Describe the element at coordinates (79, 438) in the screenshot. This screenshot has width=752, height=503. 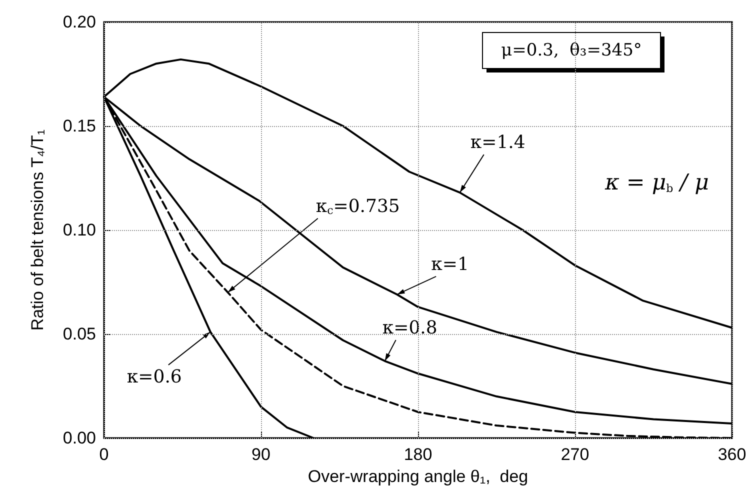
I see `y-tick-label: 0.00` at that location.